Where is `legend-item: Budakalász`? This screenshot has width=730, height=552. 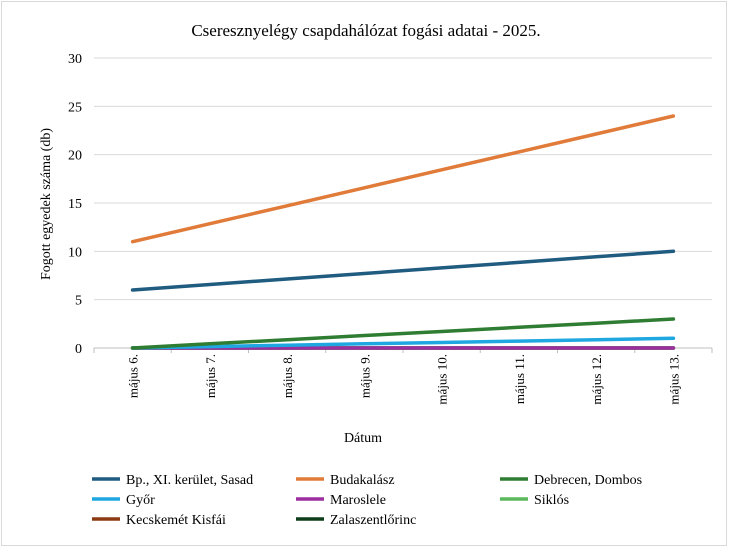 legend-item: Budakalász is located at coordinates (345, 480).